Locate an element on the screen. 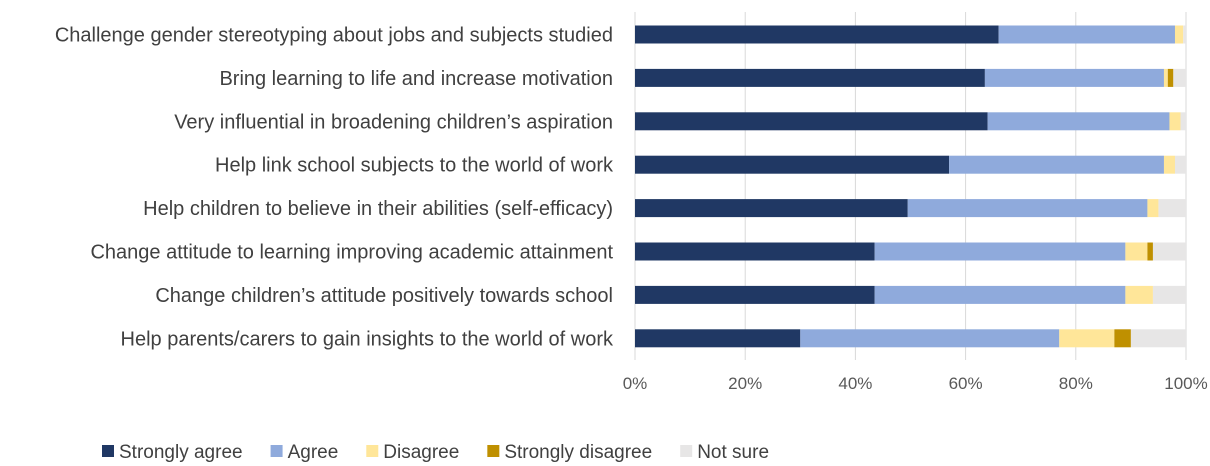 The image size is (1210, 466). x-tick-label: 0% is located at coordinates (635, 383).